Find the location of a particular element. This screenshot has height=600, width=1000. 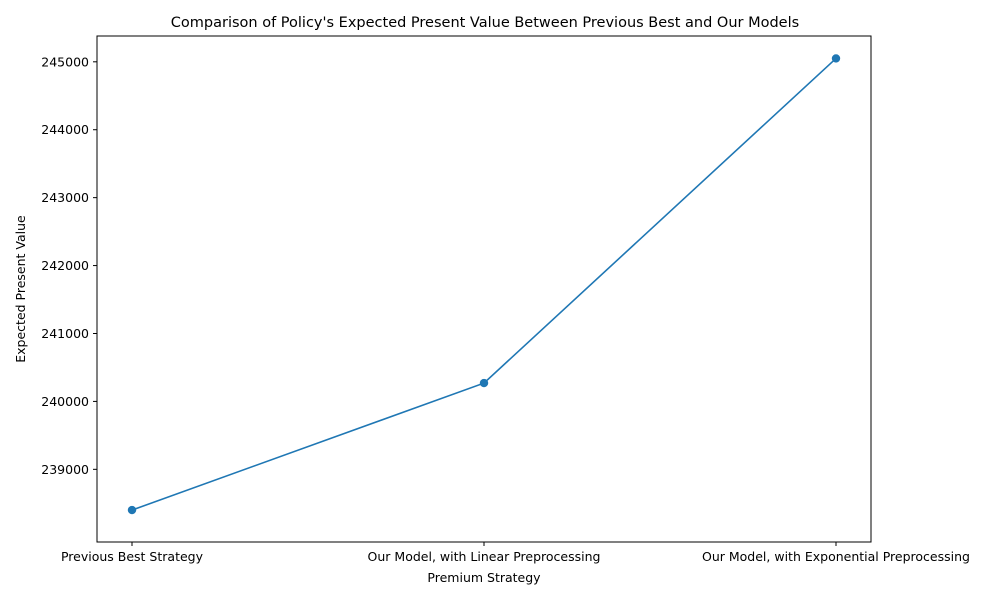

x-tick-label: Previous Best Strategy is located at coordinates (132, 556).